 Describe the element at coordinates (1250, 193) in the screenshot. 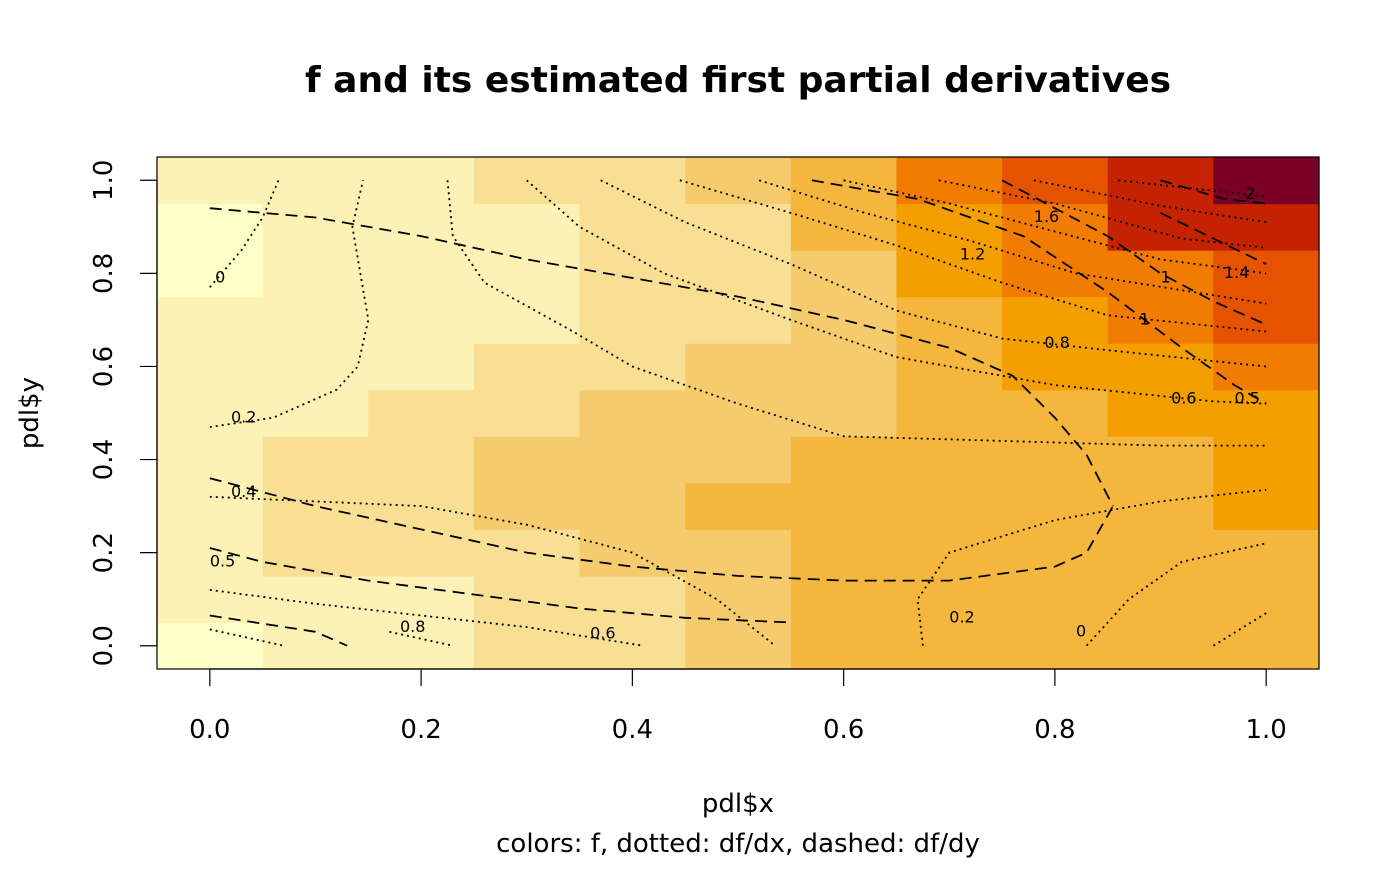

I see `contour-label: 2` at that location.